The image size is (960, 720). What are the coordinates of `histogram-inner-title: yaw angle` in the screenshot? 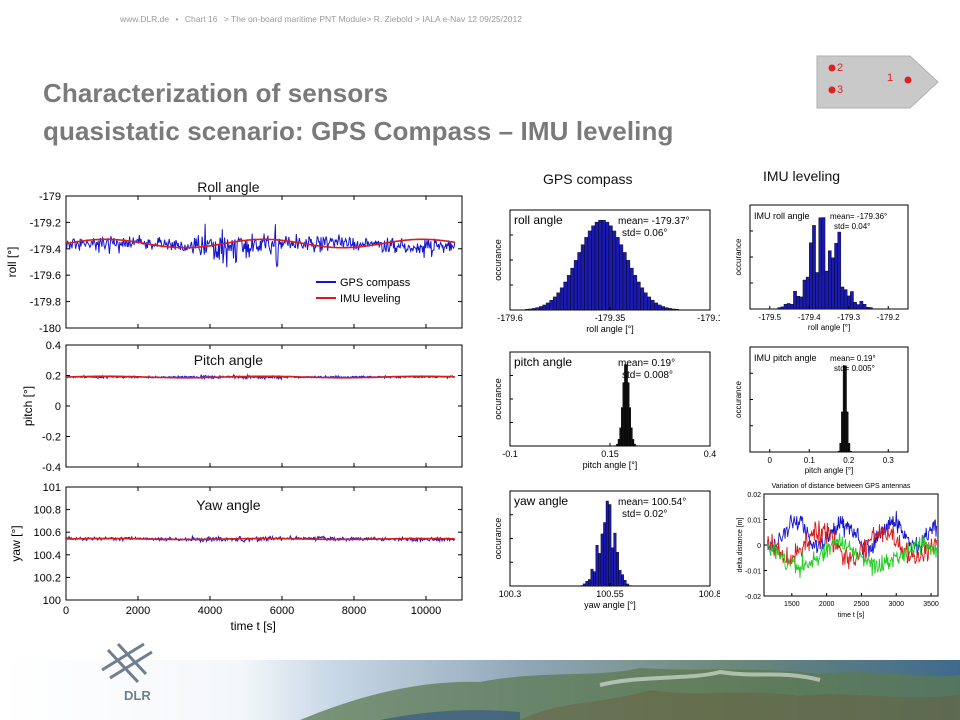 It's located at (541, 501).